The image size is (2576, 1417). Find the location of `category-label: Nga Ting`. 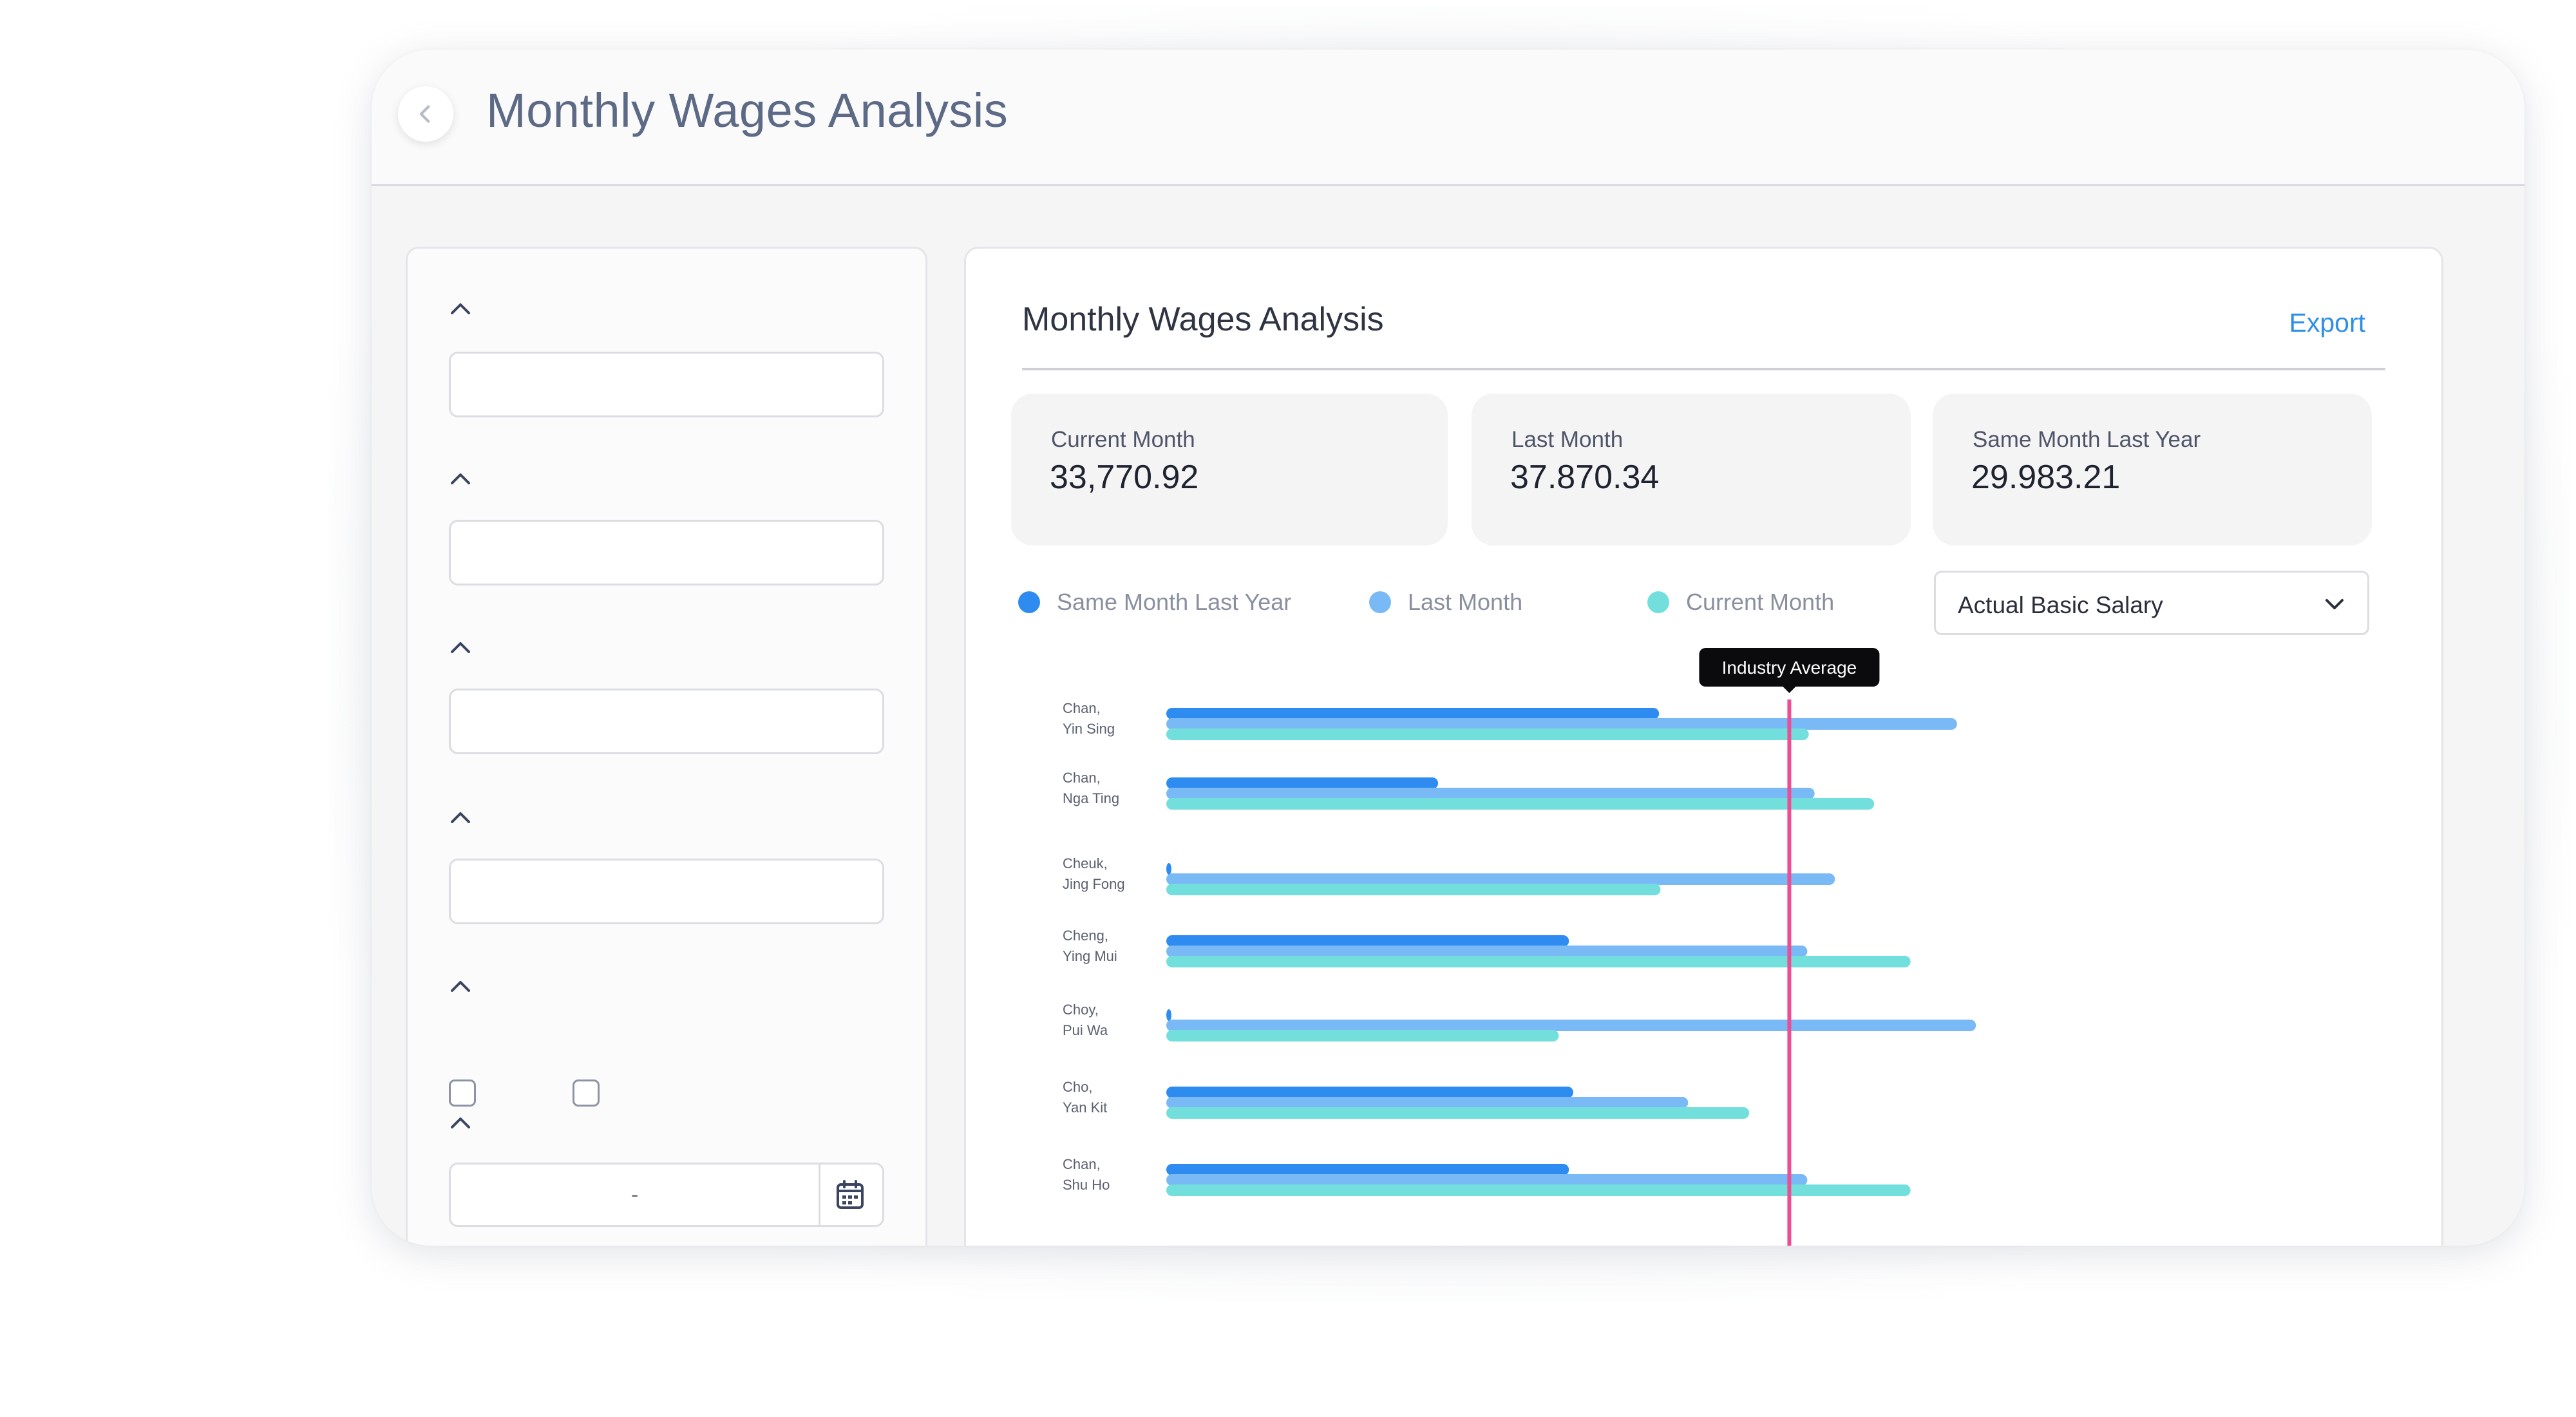

category-label: Nga Ting is located at coordinates (1091, 798).